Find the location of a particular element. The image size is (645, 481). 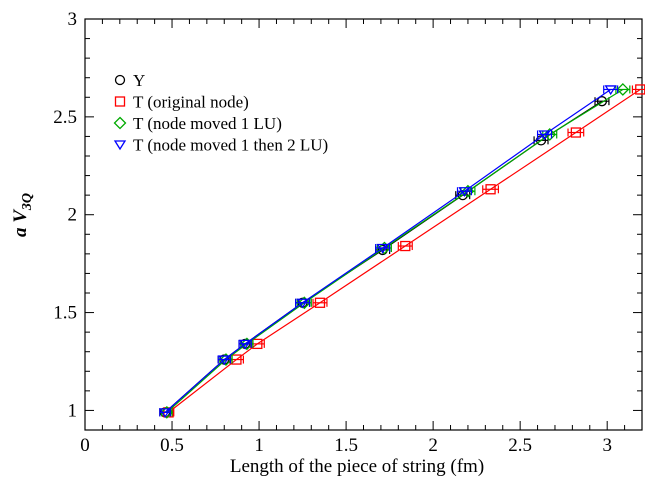

x-axis-title: Length of the piece of string (fm) is located at coordinates (357, 466).